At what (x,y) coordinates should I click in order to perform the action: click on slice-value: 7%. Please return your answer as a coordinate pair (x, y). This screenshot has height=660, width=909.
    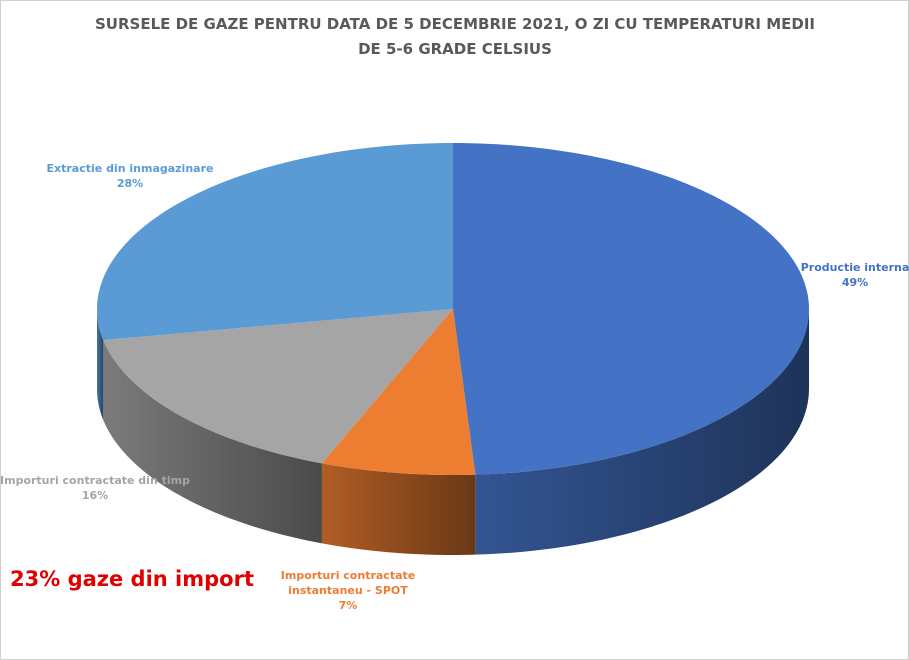
    Looking at the image, I should click on (348, 605).